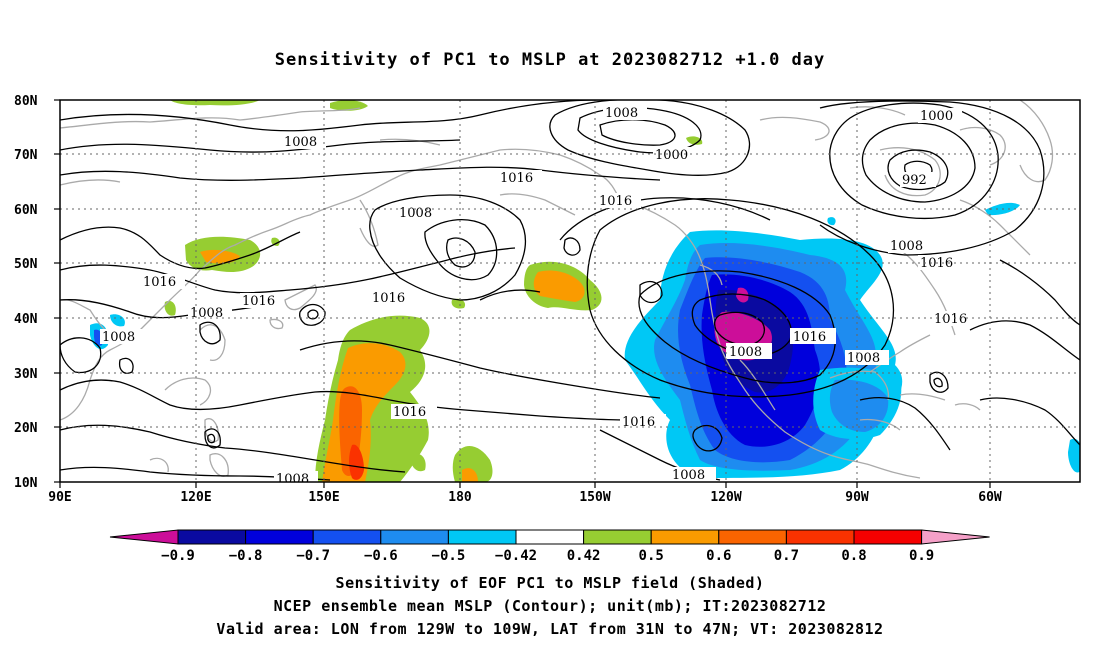  I want to click on orange-patch-asia, so click(220, 256).